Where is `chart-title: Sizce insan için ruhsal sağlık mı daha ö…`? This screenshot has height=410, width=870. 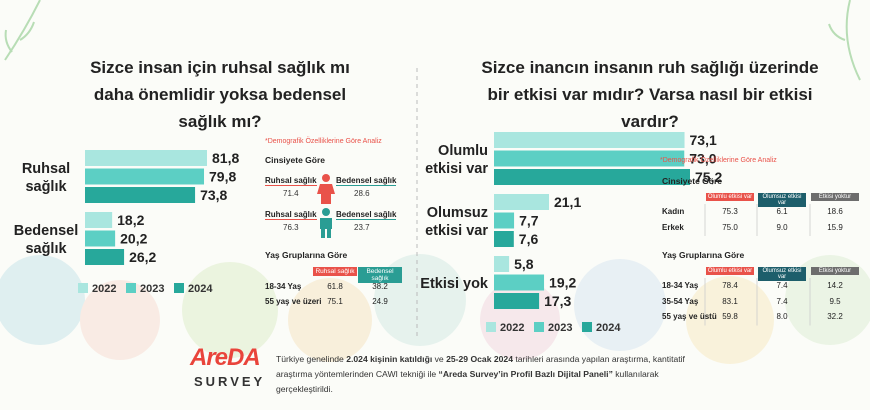 chart-title: Sizce insan için ruhsal sağlık mı daha ö… is located at coordinates (220, 94).